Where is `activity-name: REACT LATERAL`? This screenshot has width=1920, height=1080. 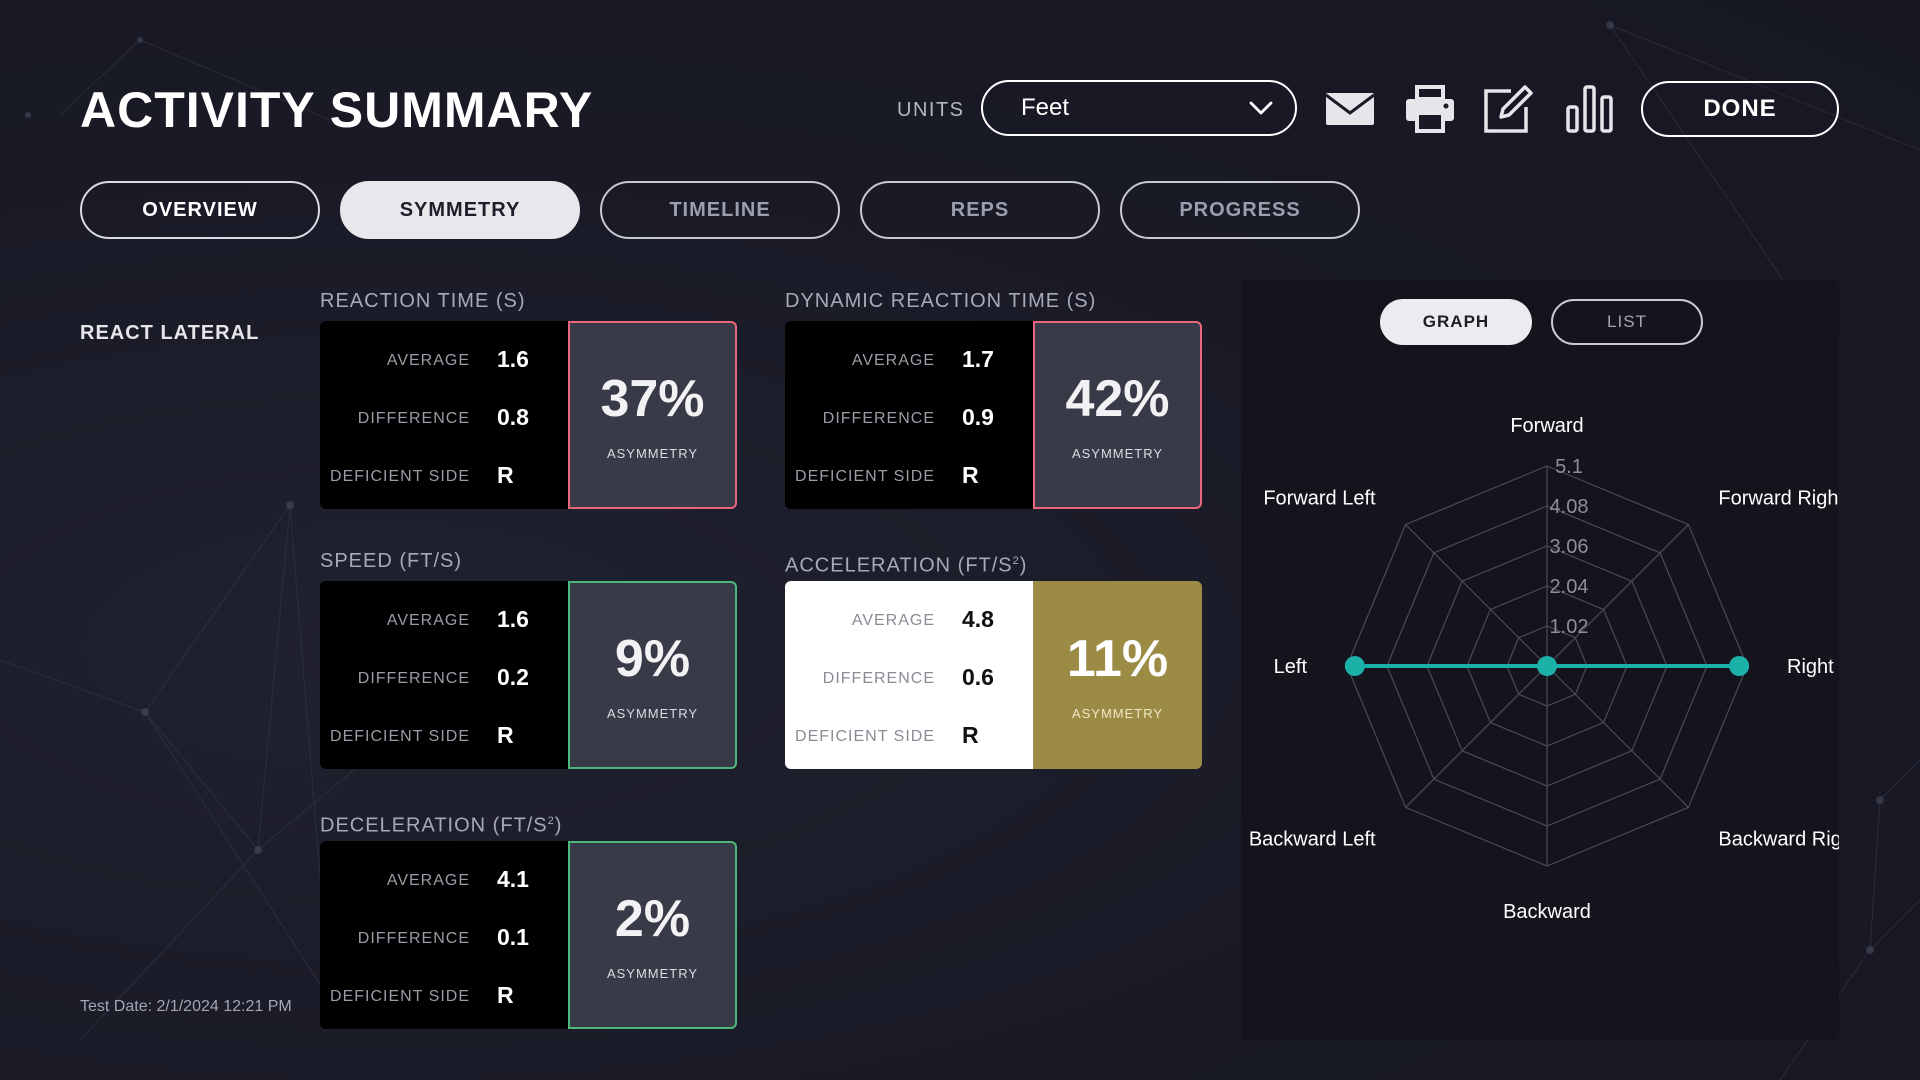 activity-name: REACT LATERAL is located at coordinates (170, 333).